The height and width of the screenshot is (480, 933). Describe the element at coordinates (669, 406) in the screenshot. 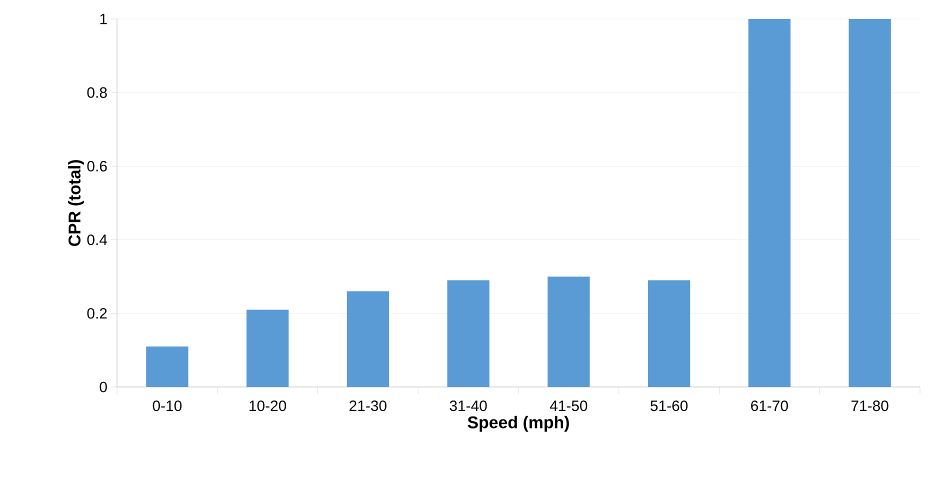

I see `x-tick-label: 51-60` at that location.